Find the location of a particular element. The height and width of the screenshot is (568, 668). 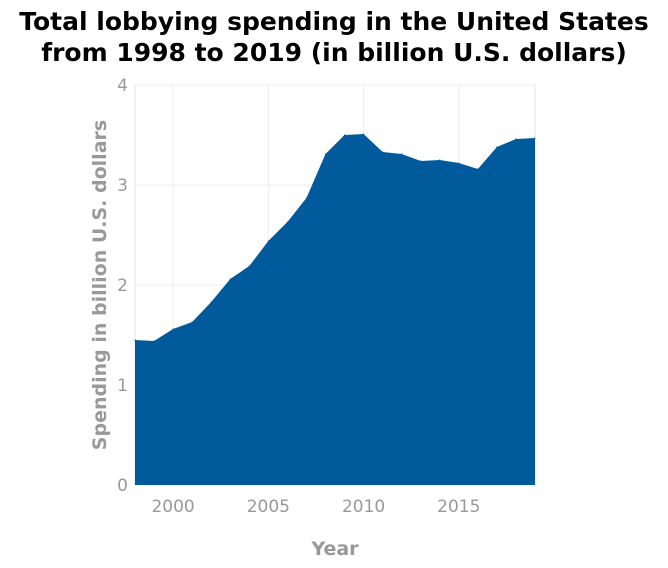

x-axis-label: Year is located at coordinates (334, 549).